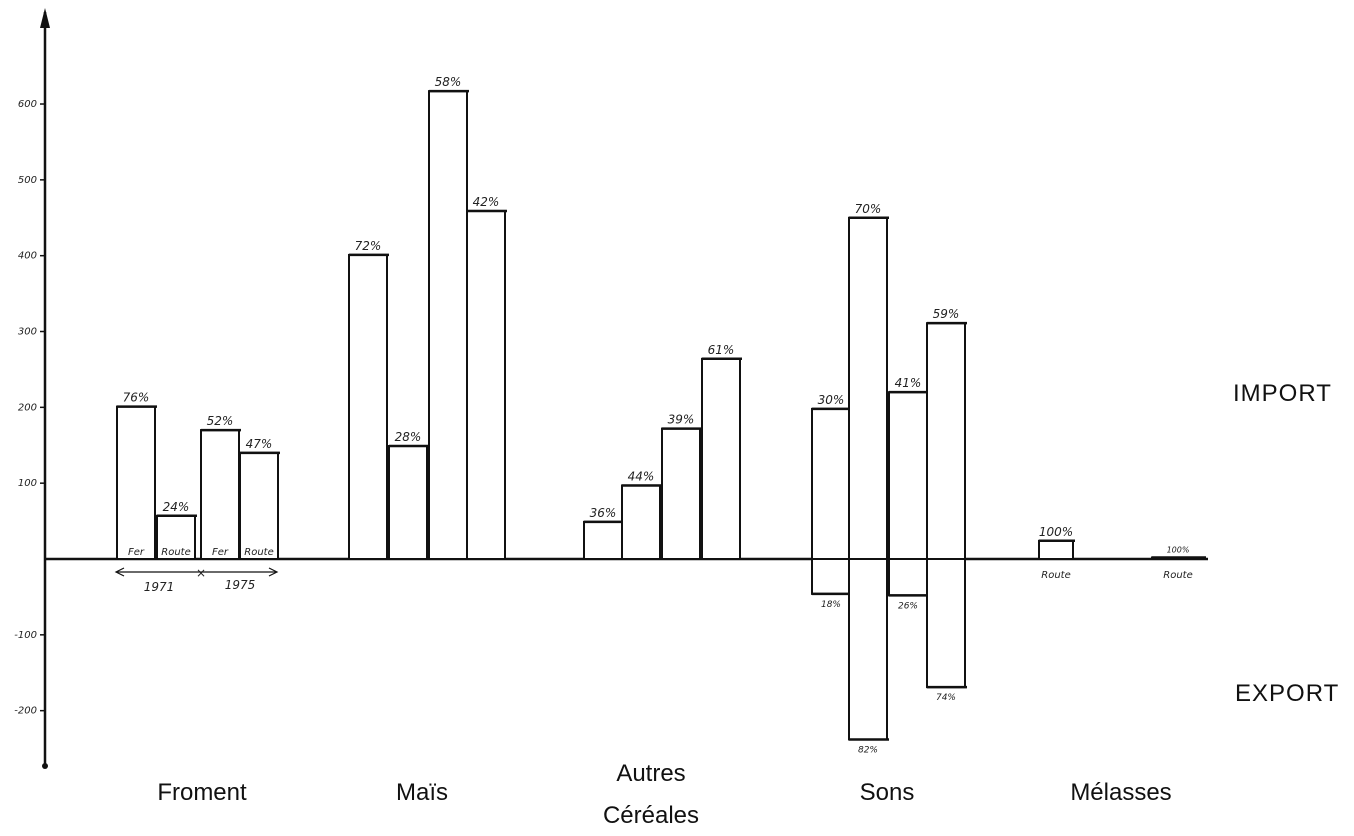 This screenshot has width=1354, height=836. What do you see at coordinates (946, 698) in the screenshot?
I see `export-value-label: 74%` at bounding box center [946, 698].